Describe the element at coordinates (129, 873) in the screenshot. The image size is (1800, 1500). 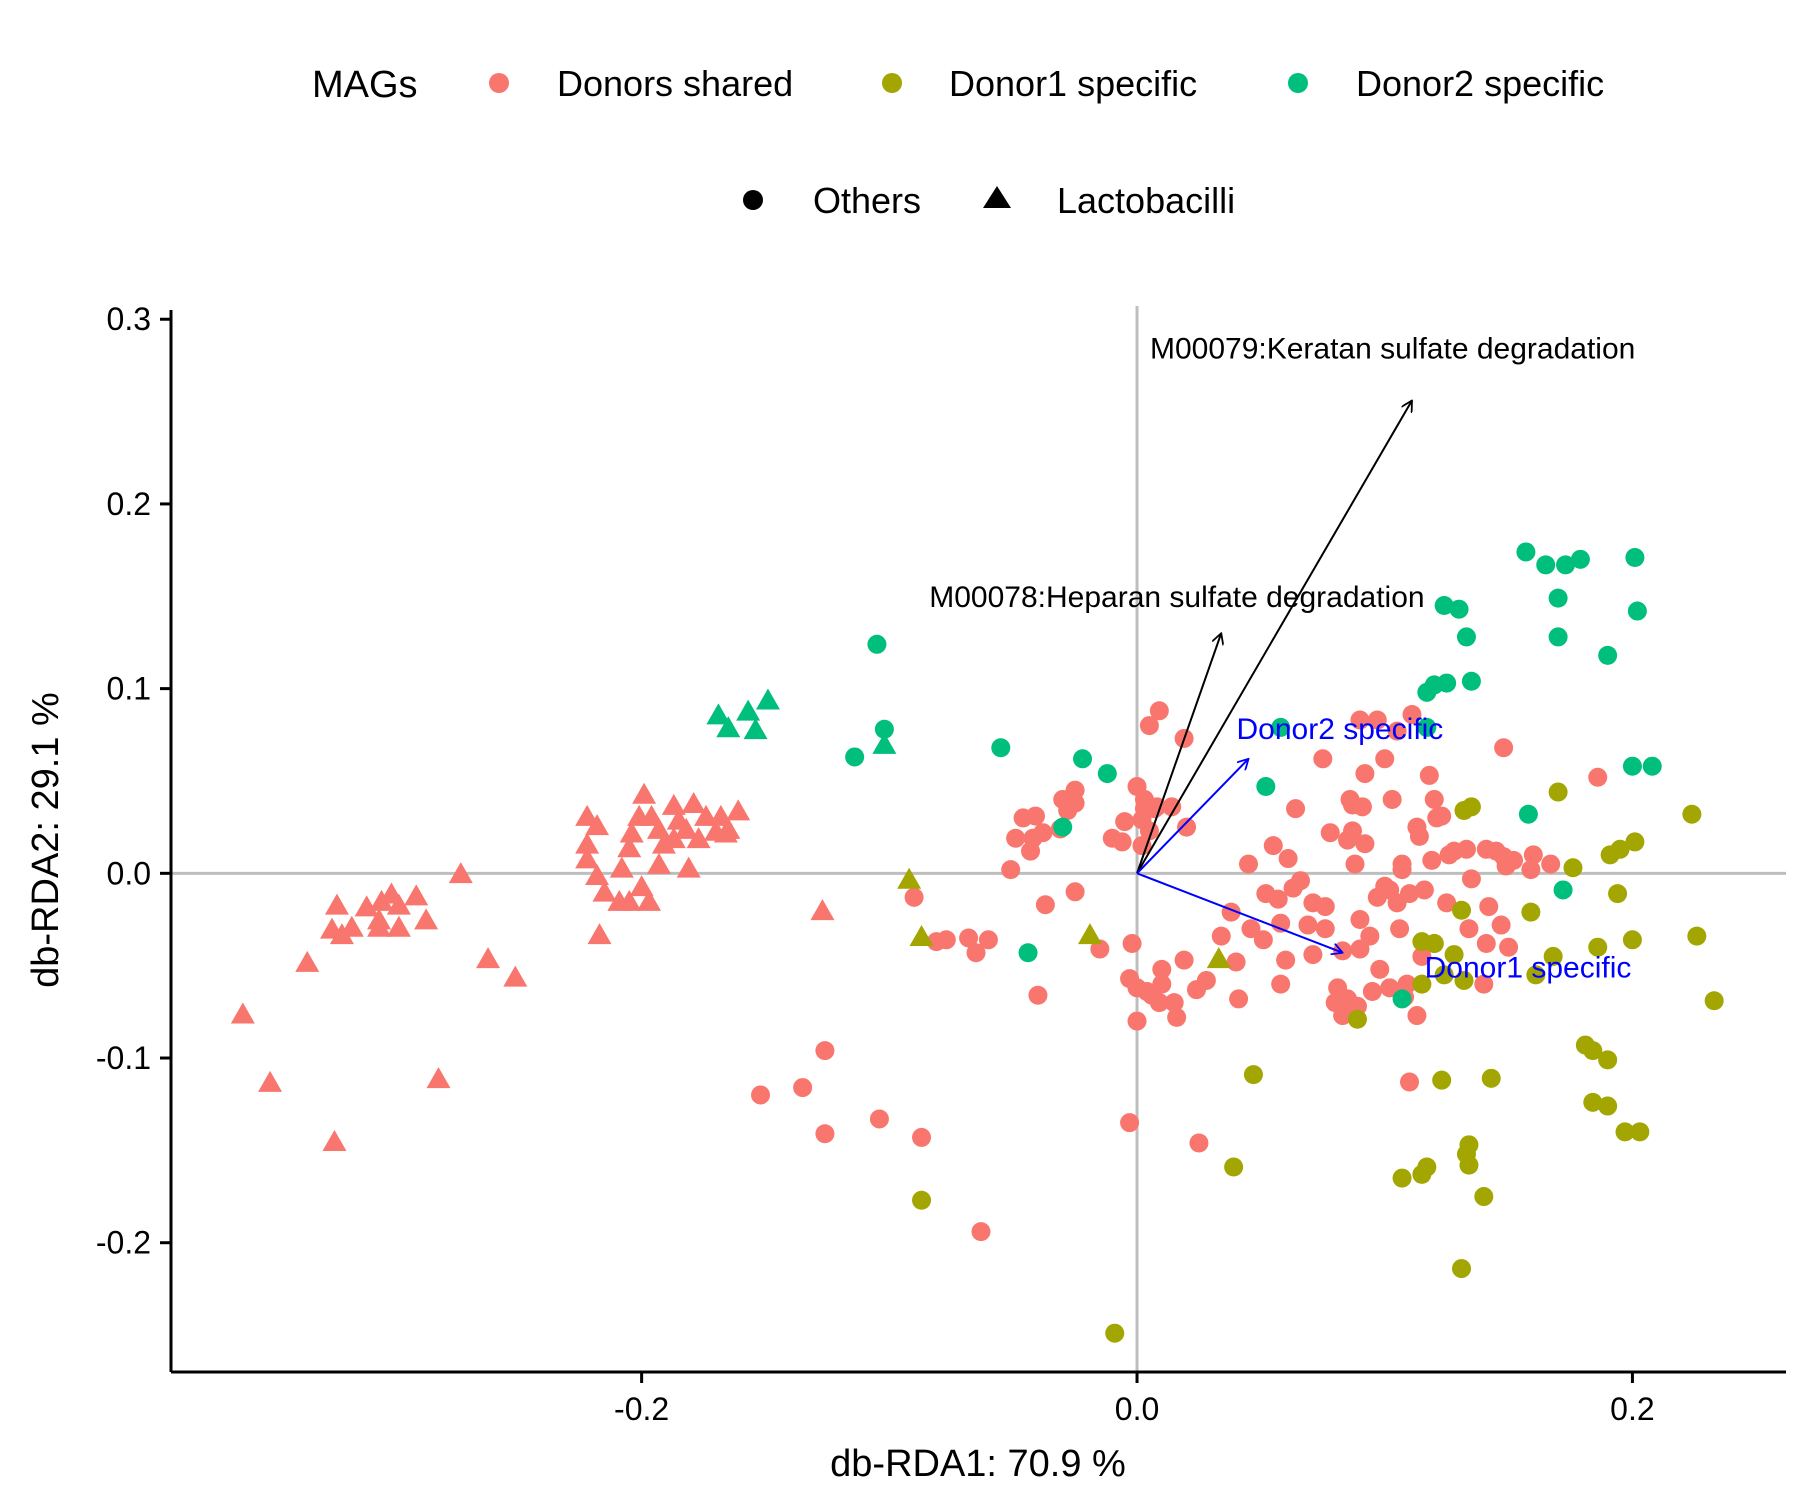
I see `y-tick-label: 0.0` at that location.